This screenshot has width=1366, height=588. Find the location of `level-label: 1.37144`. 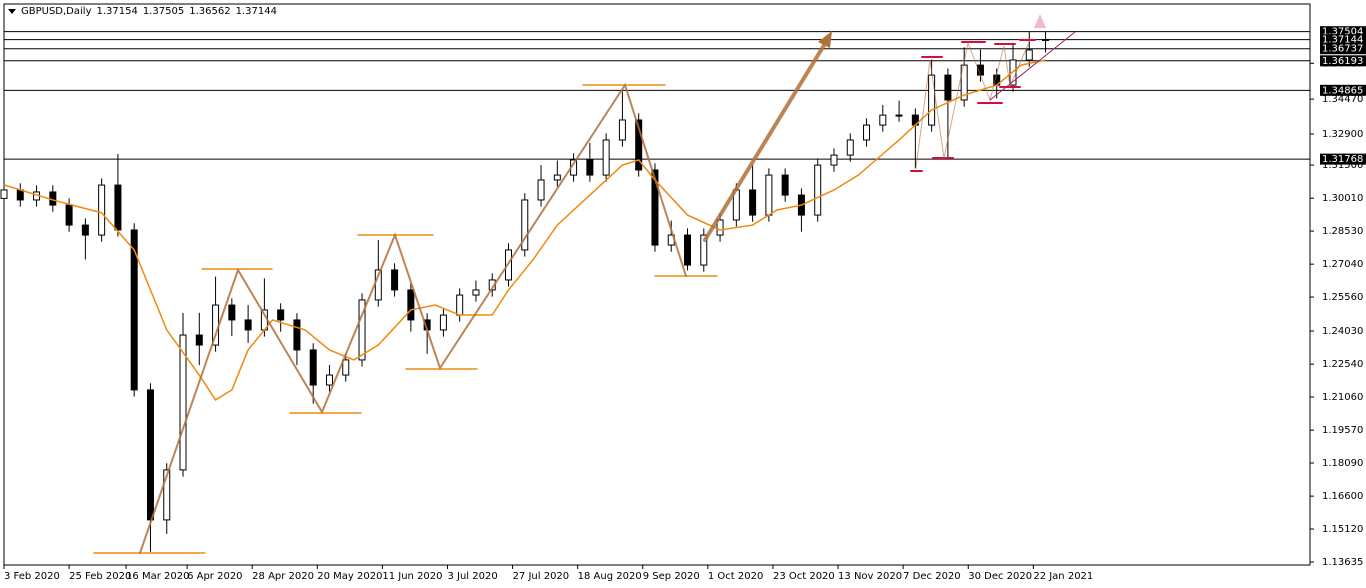

level-label: 1.37144 is located at coordinates (1342, 40).